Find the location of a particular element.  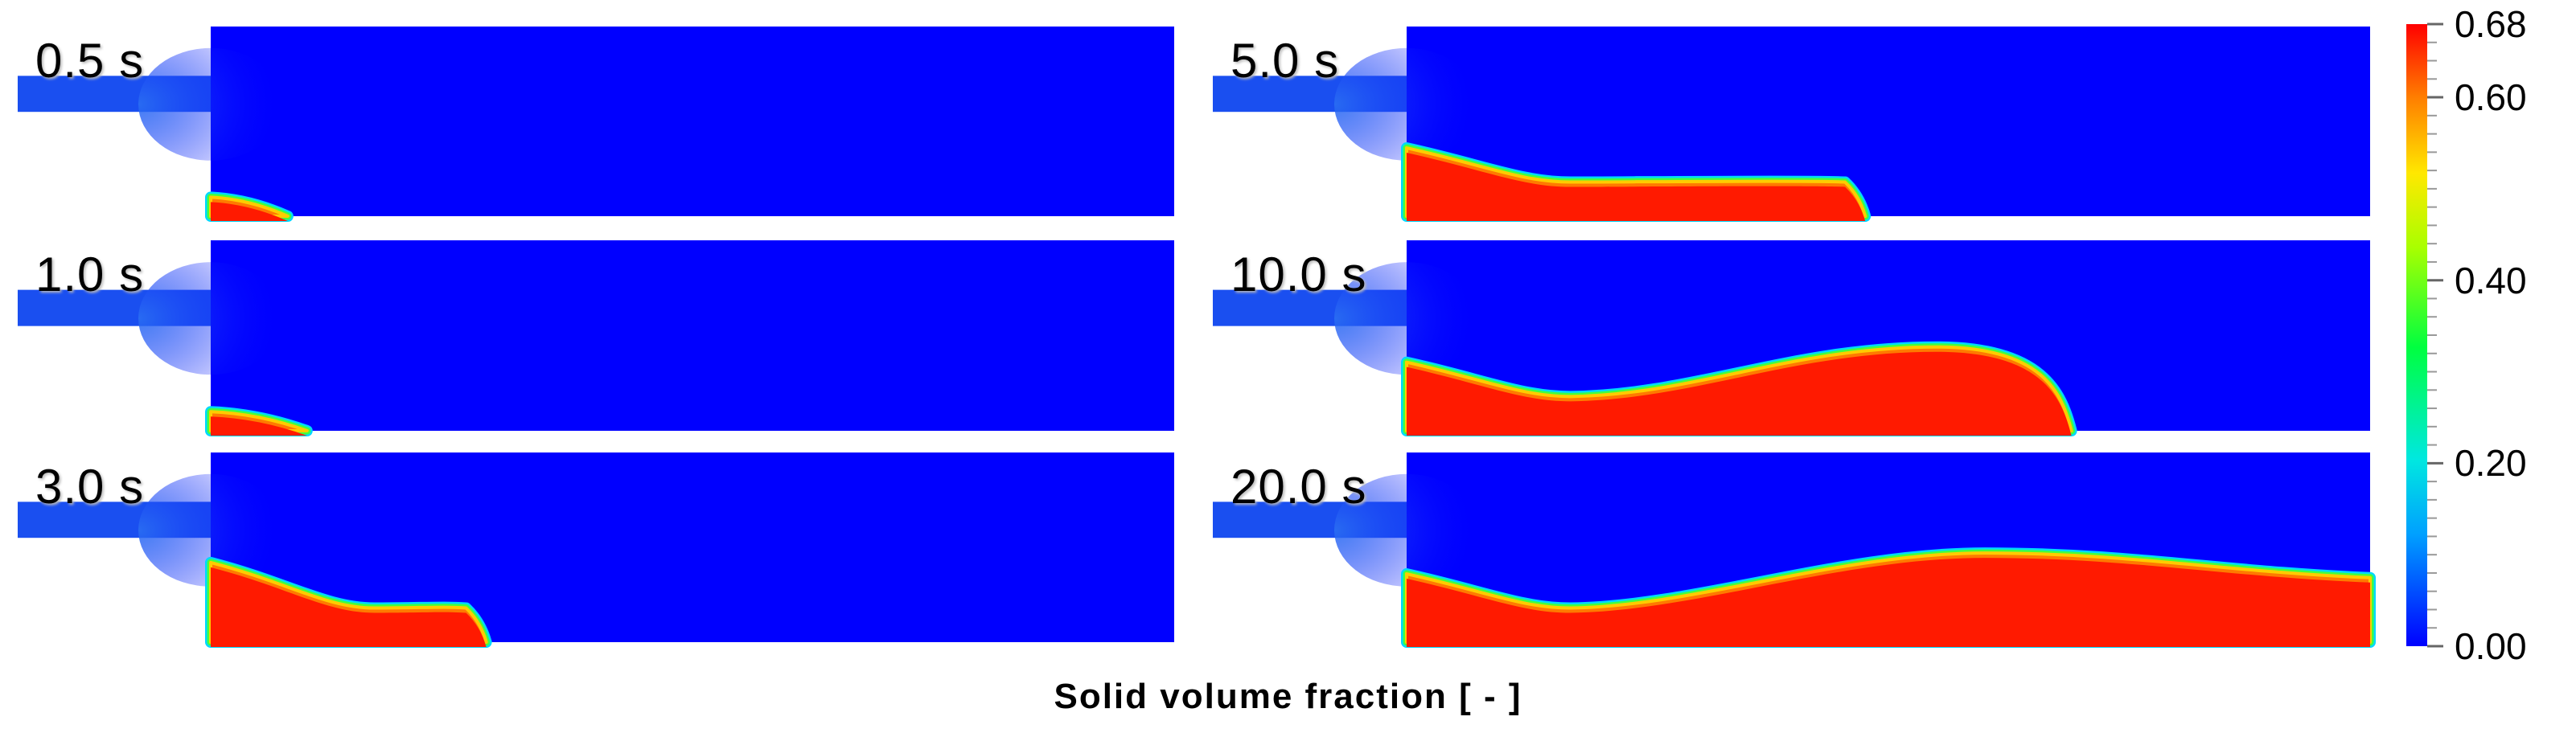

time-label: 10.0 s is located at coordinates (1298, 274).